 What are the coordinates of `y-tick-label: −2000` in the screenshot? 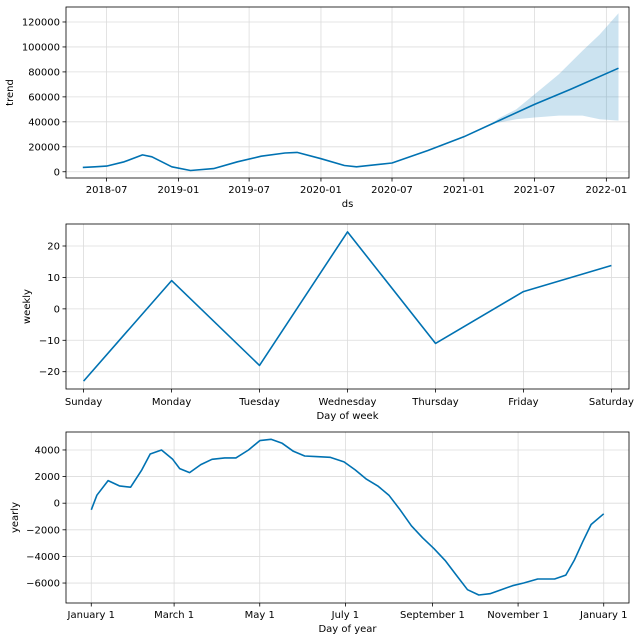 It's located at (43, 530).